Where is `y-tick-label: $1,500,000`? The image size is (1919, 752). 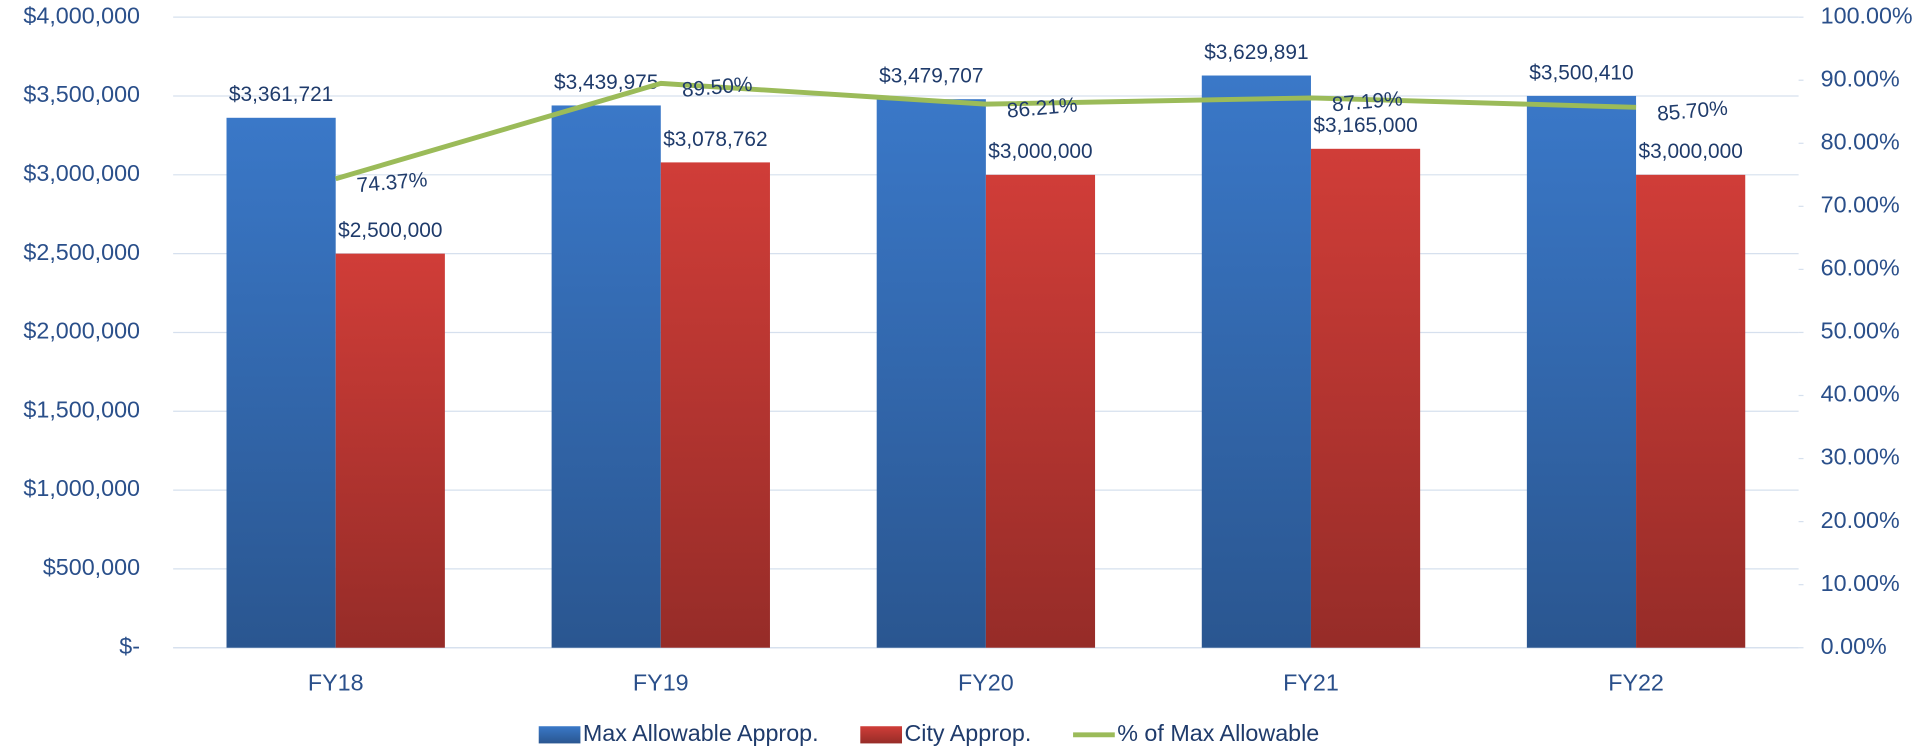 y-tick-label: $1,500,000 is located at coordinates (81, 409).